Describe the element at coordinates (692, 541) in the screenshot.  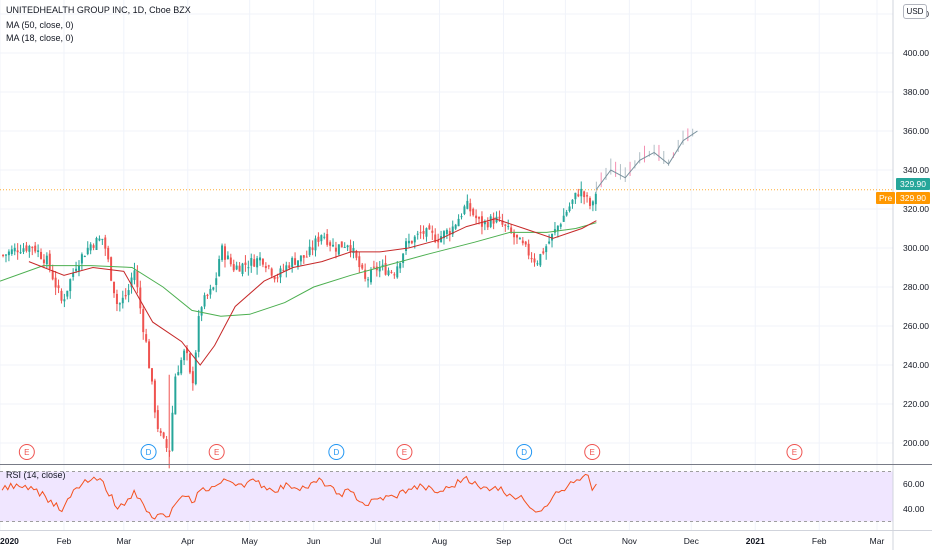
I see `x-tick-label: Dec` at that location.